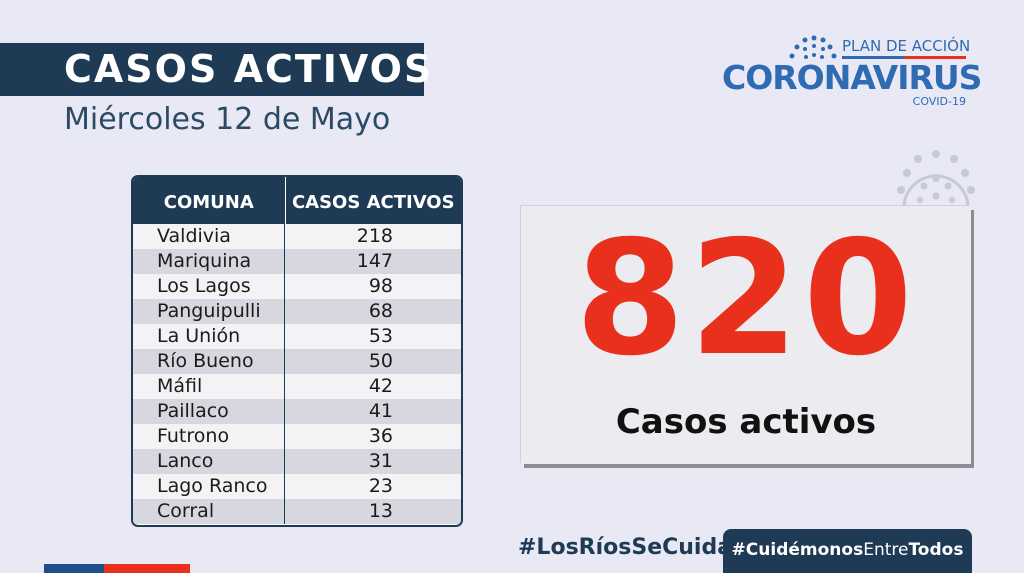  I want to click on flag-stripe-blue, so click(74, 568).